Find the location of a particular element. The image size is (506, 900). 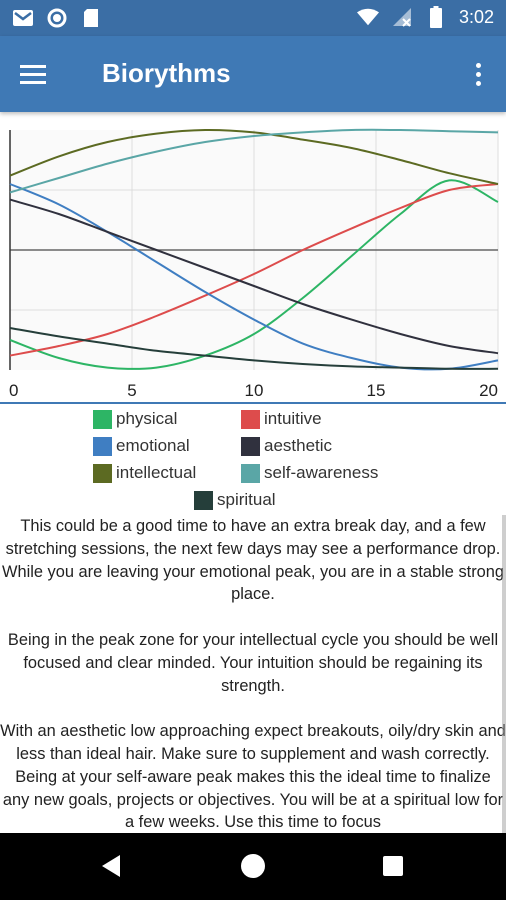

legend-item-intuitive: intuitive is located at coordinates (281, 419).